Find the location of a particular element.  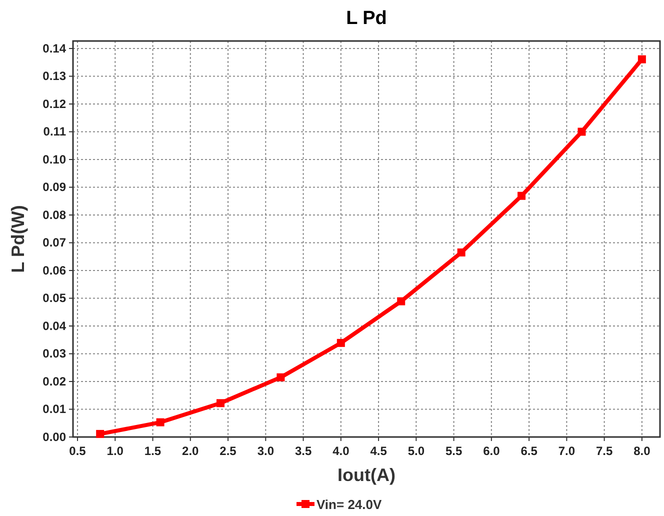

x-tick-label: 1.0 is located at coordinates (115, 451).